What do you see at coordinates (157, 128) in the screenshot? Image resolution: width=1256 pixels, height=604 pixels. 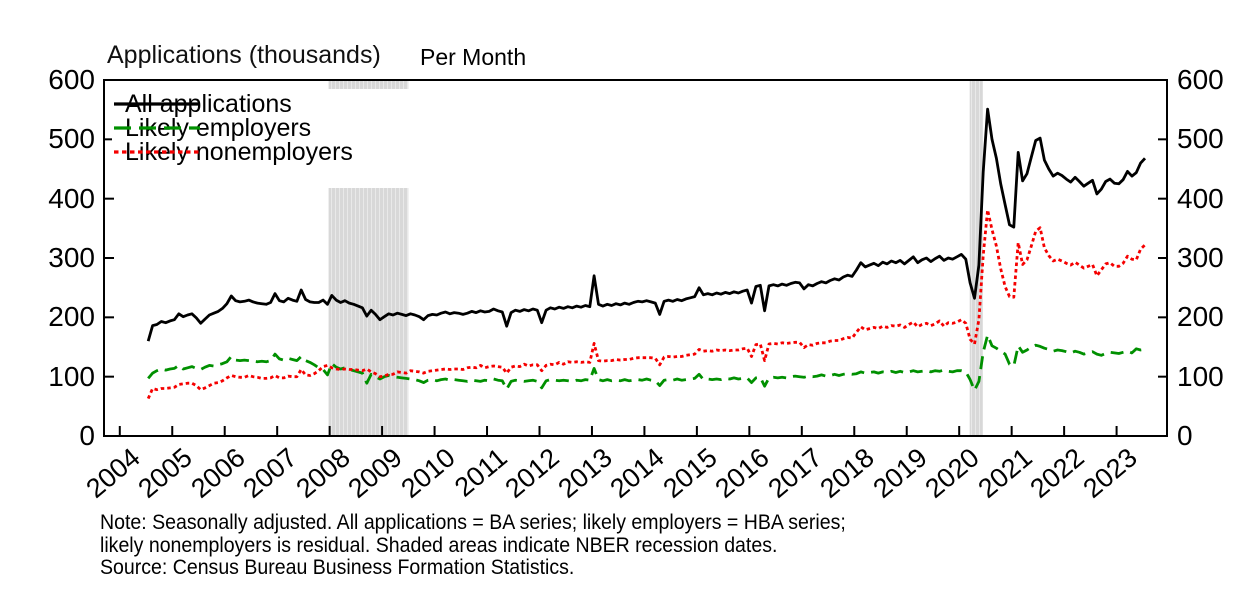 I see `dashed-line-icon` at bounding box center [157, 128].